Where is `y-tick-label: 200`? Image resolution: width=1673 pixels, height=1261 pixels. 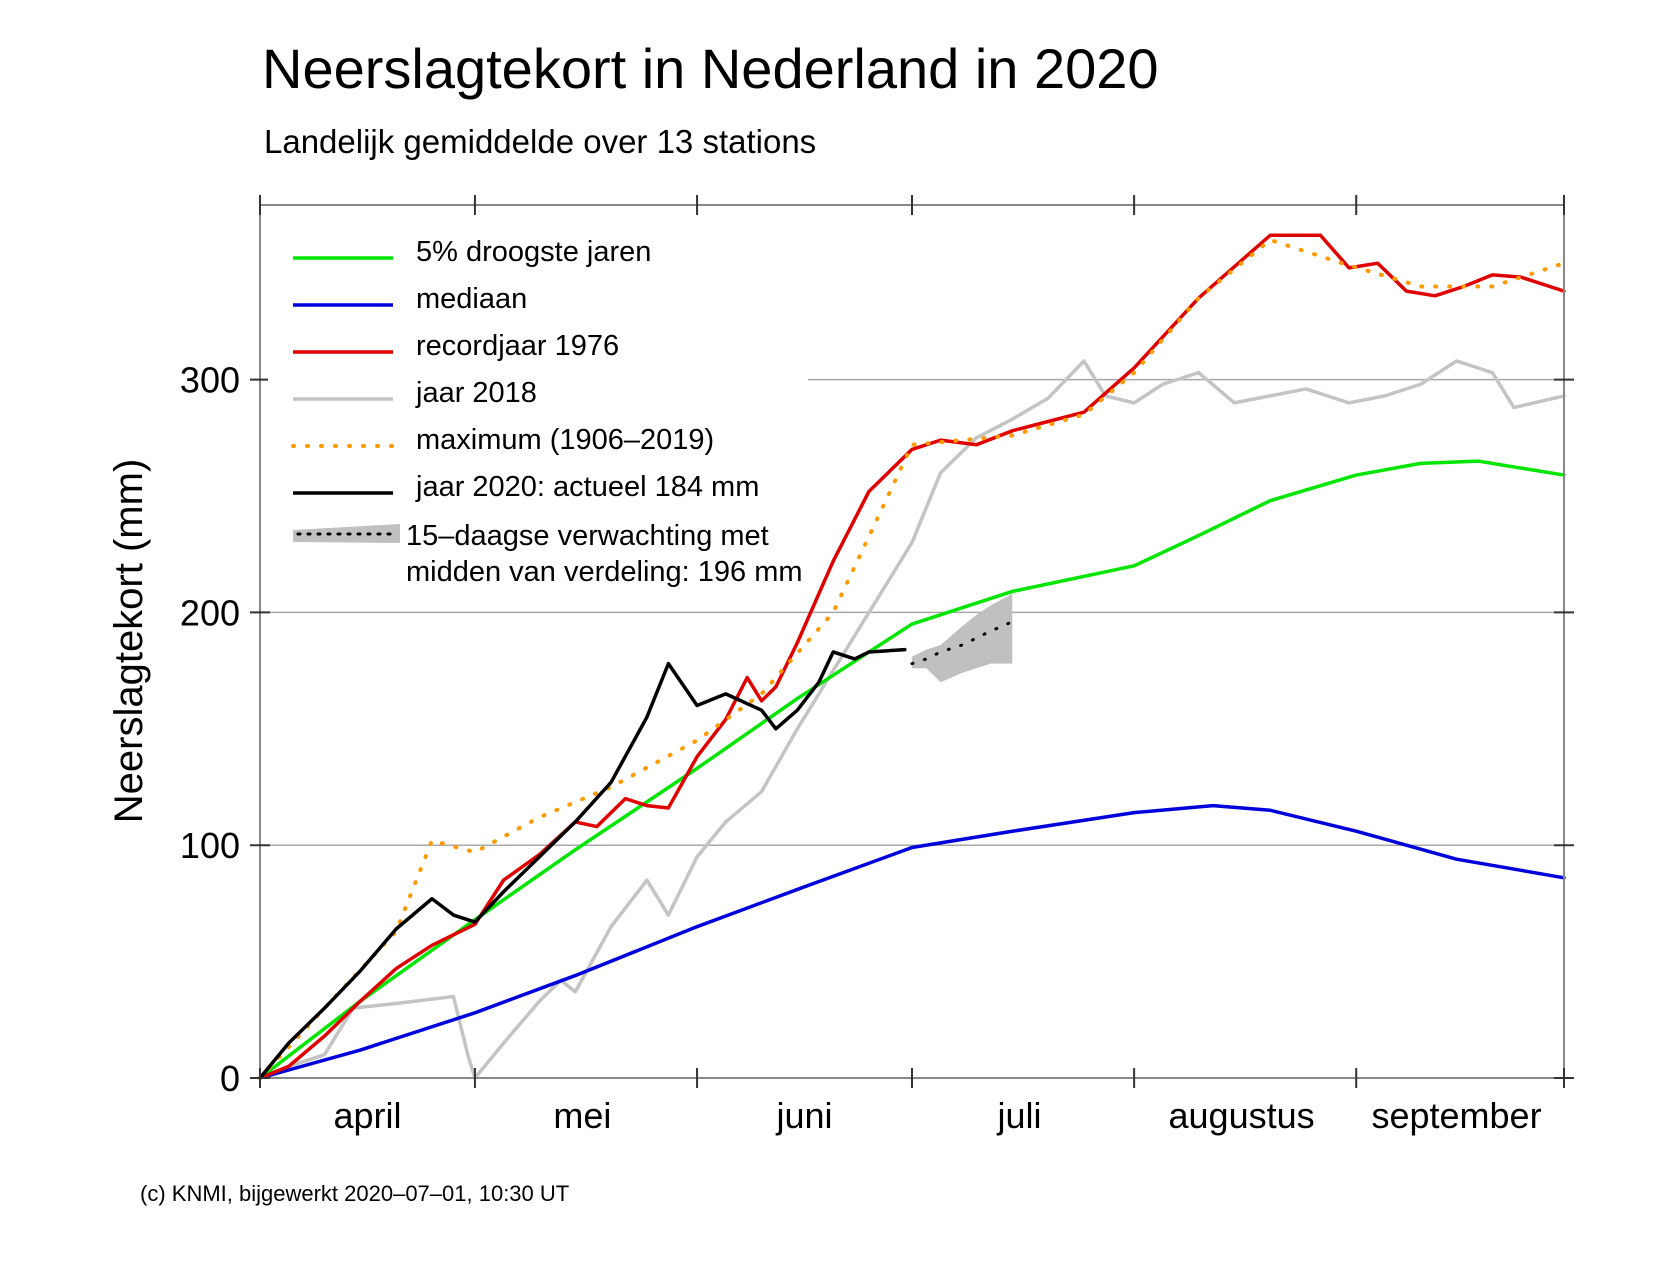
y-tick-label: 200 is located at coordinates (210, 612).